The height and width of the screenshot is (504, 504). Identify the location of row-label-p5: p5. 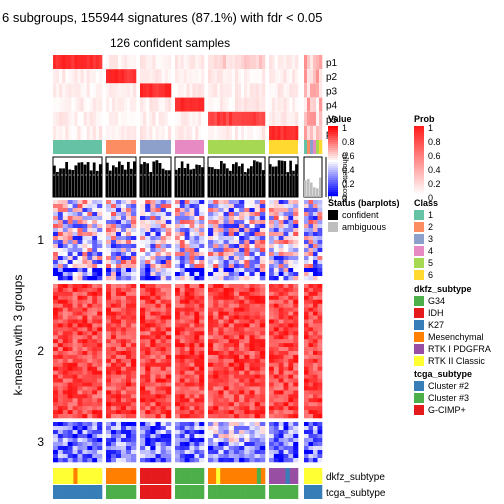
(332, 120).